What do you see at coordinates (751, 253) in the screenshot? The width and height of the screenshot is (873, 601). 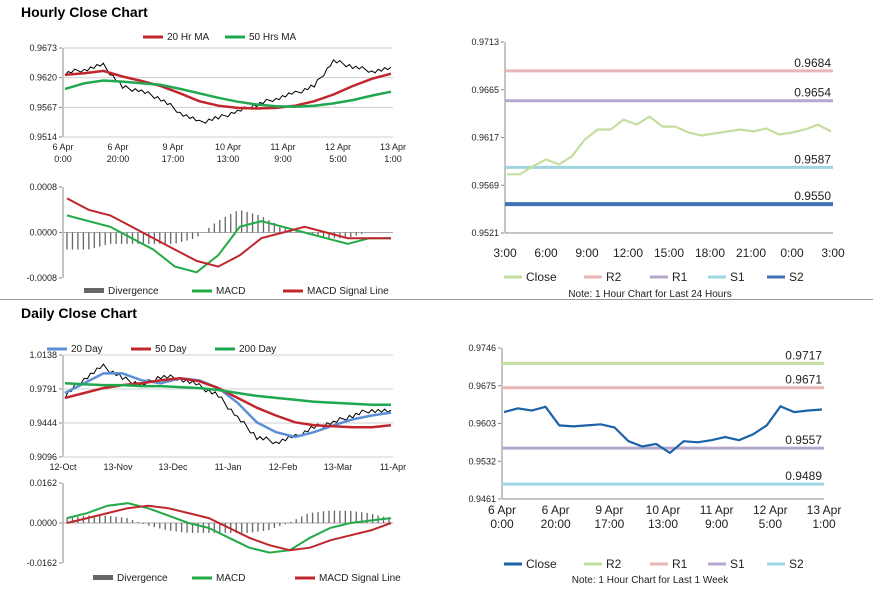 I see `hourly-levels-xtick: 21:00` at bounding box center [751, 253].